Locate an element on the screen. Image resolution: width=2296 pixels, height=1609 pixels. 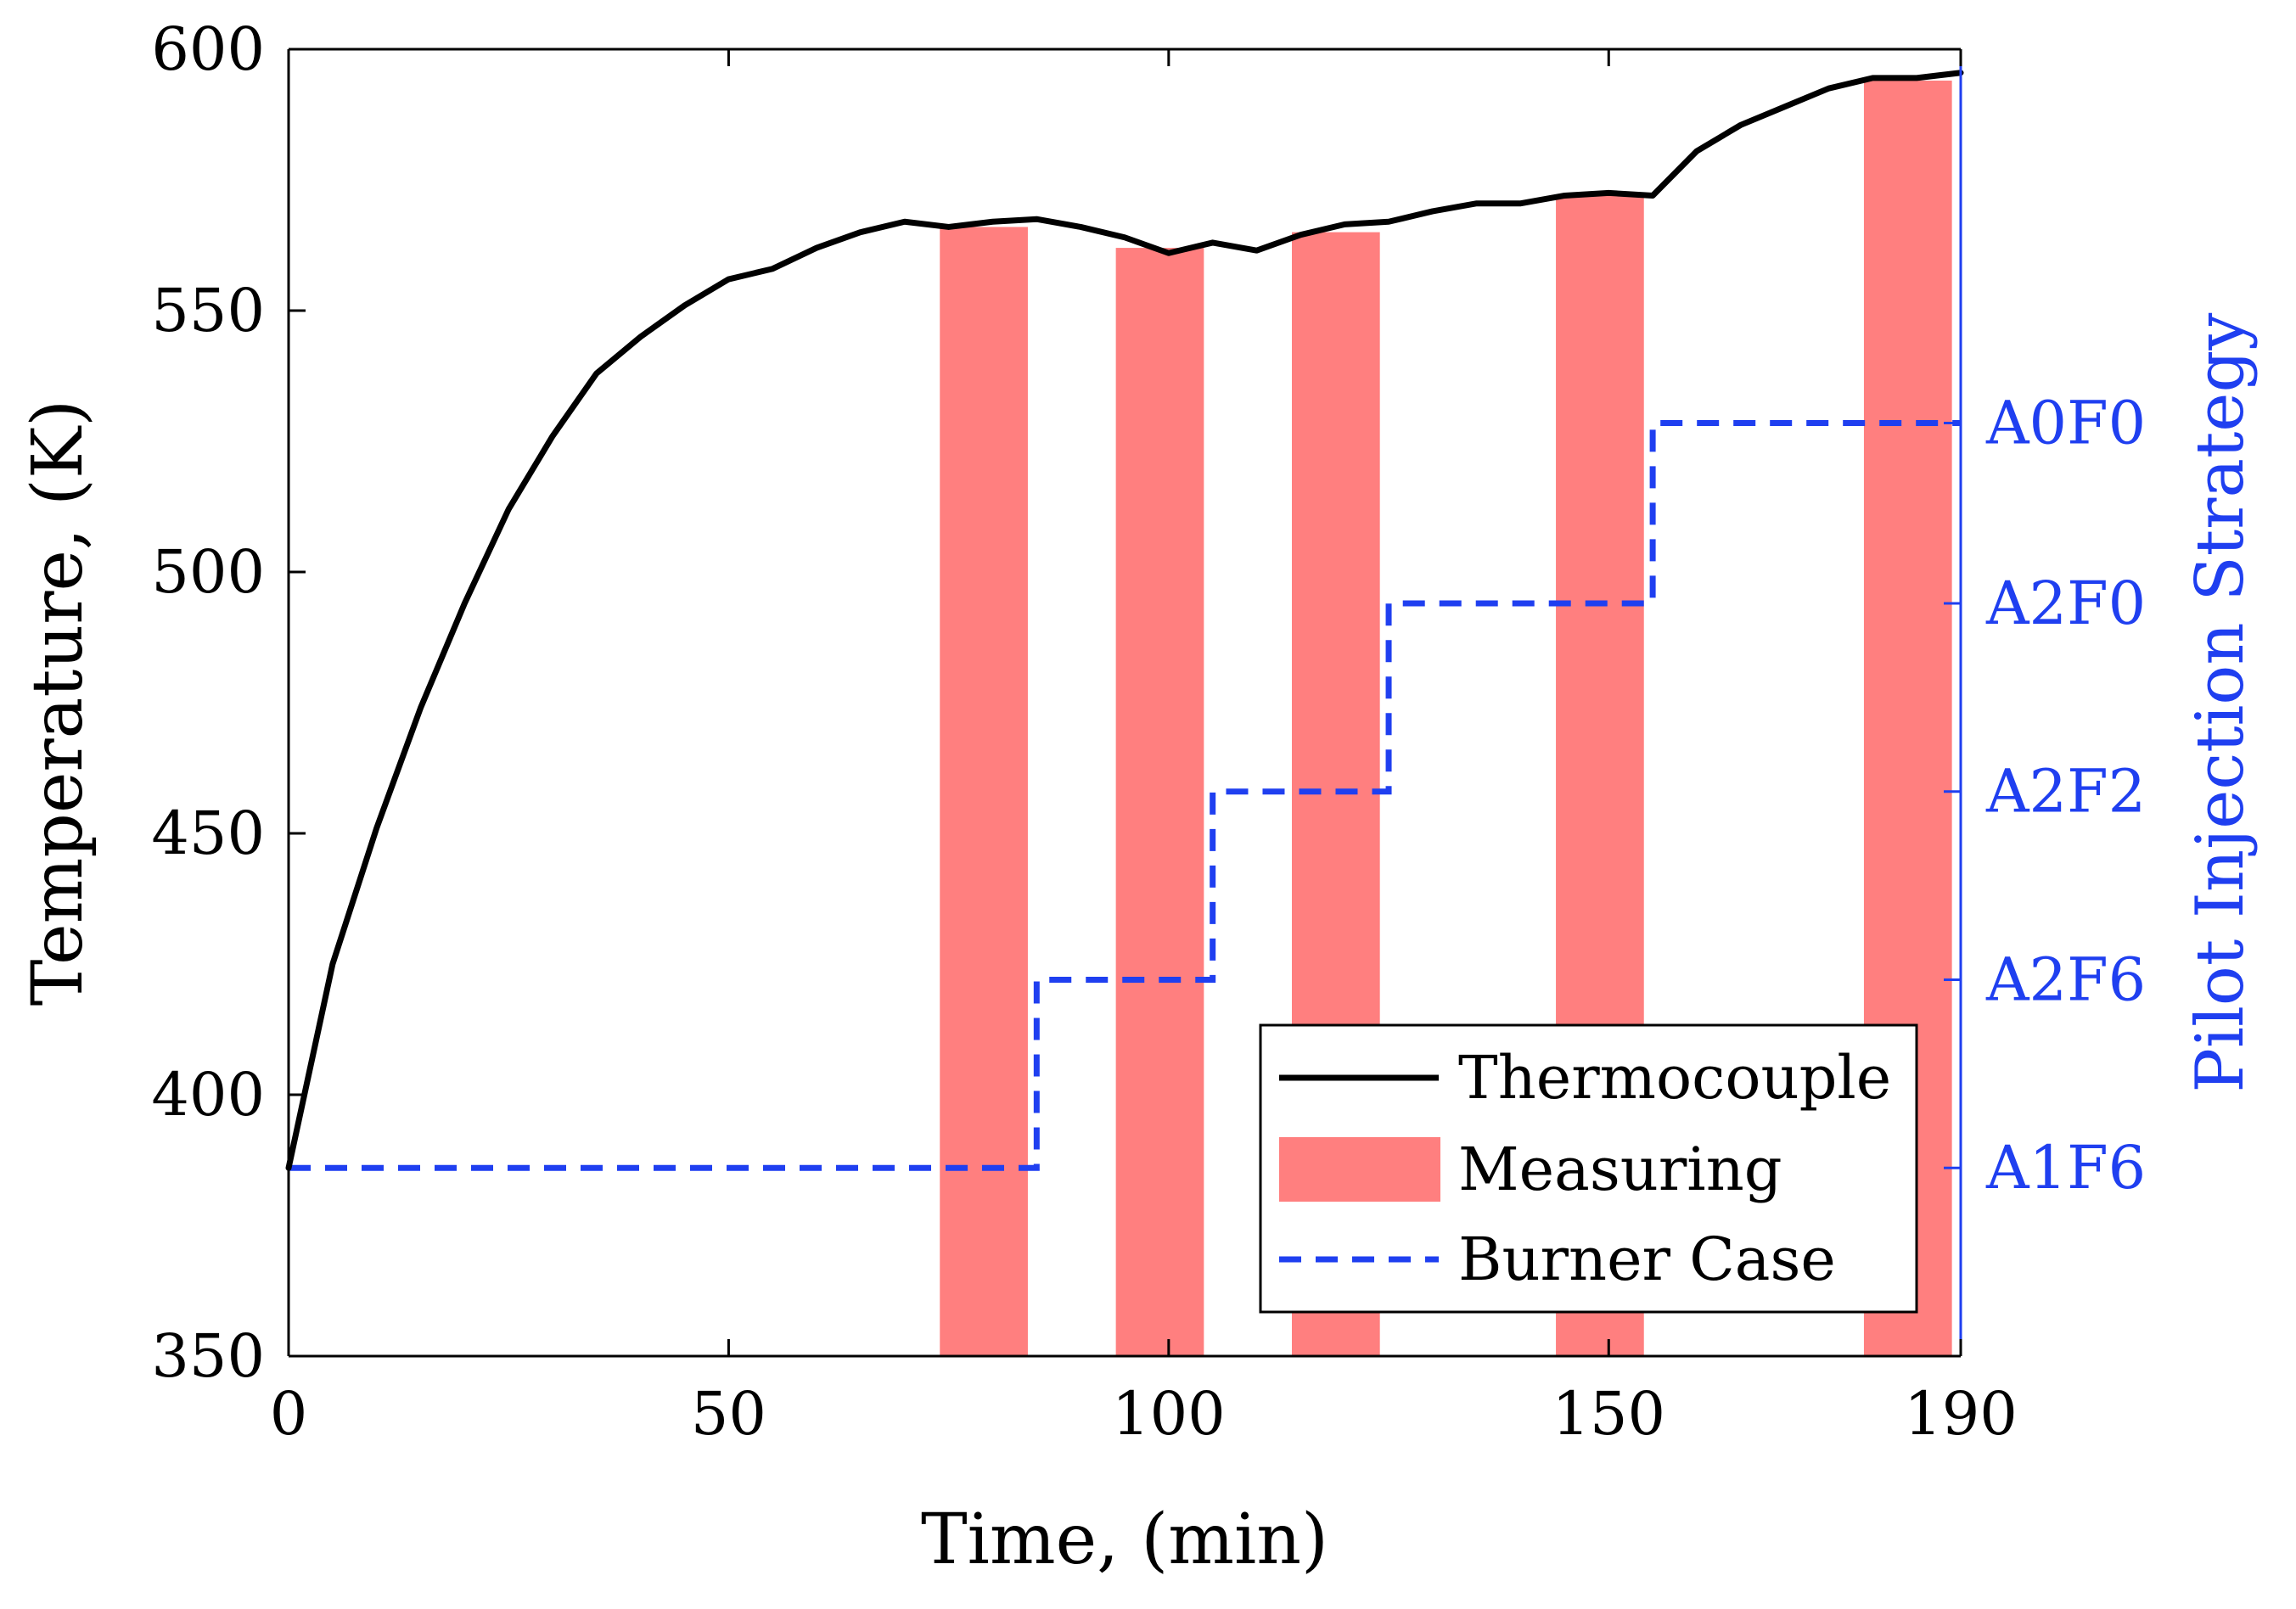
right-tick-label: A2F2 is located at coordinates (2065, 792).